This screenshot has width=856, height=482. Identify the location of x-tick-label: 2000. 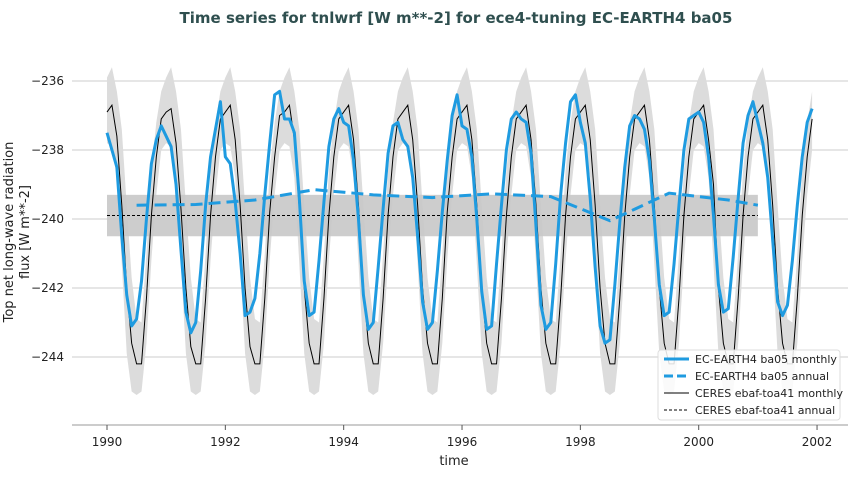
(698, 442).